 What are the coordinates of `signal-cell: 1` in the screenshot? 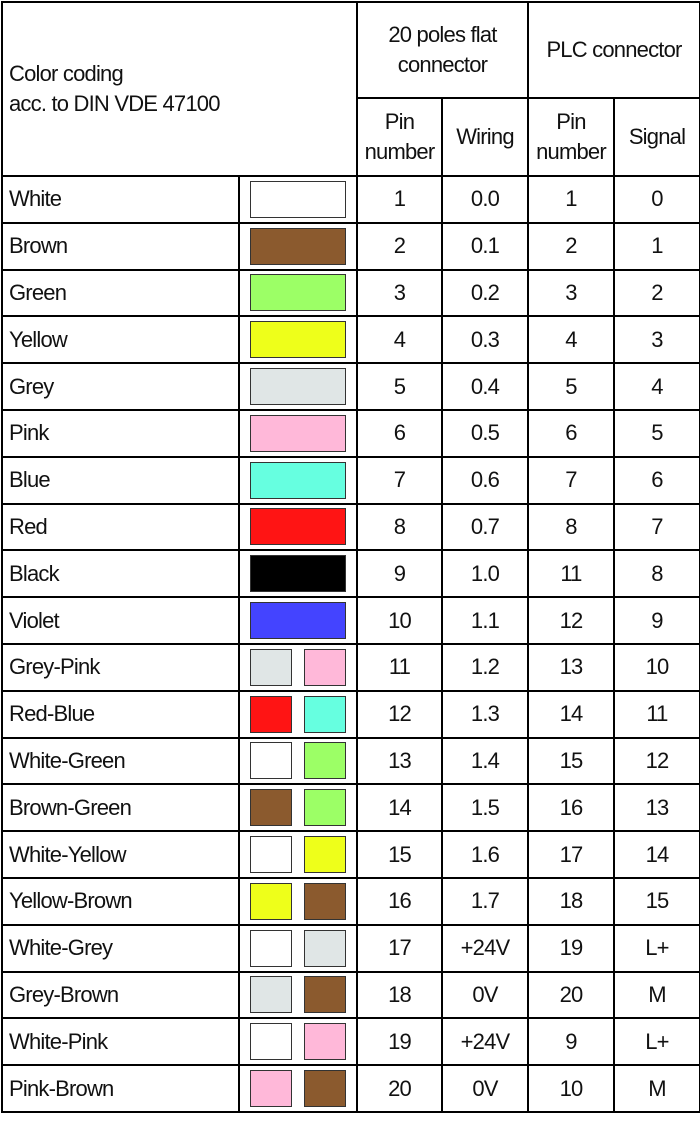 It's located at (656, 246).